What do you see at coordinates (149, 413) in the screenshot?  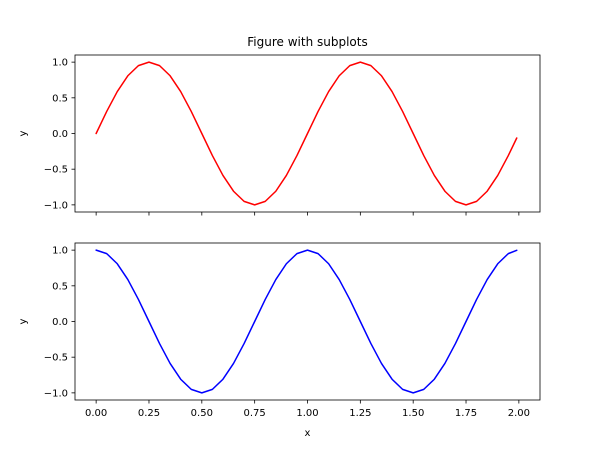 I see `x-tick-label: 0.25` at bounding box center [149, 413].